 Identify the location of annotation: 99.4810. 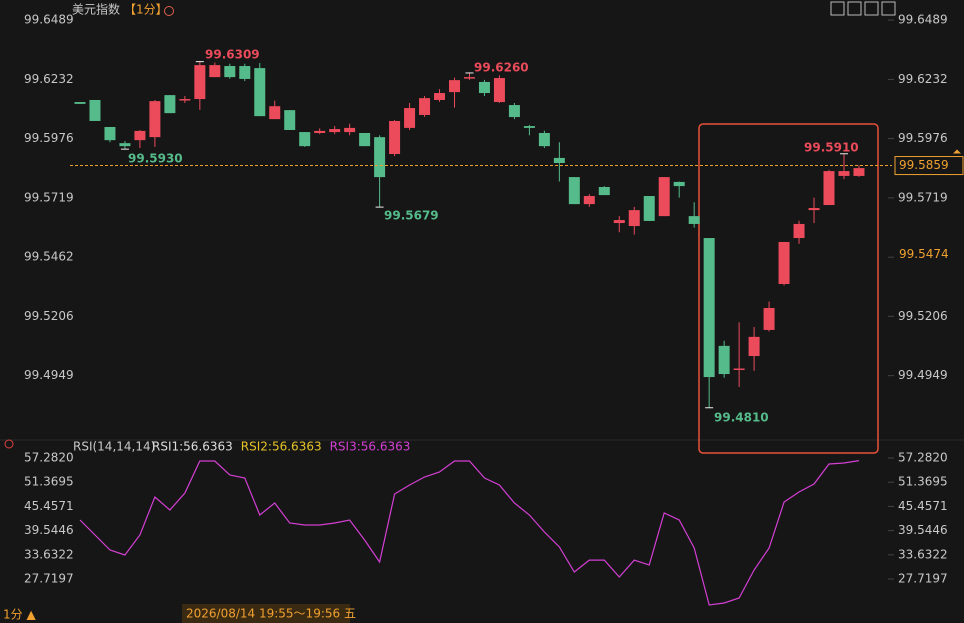
(741, 418).